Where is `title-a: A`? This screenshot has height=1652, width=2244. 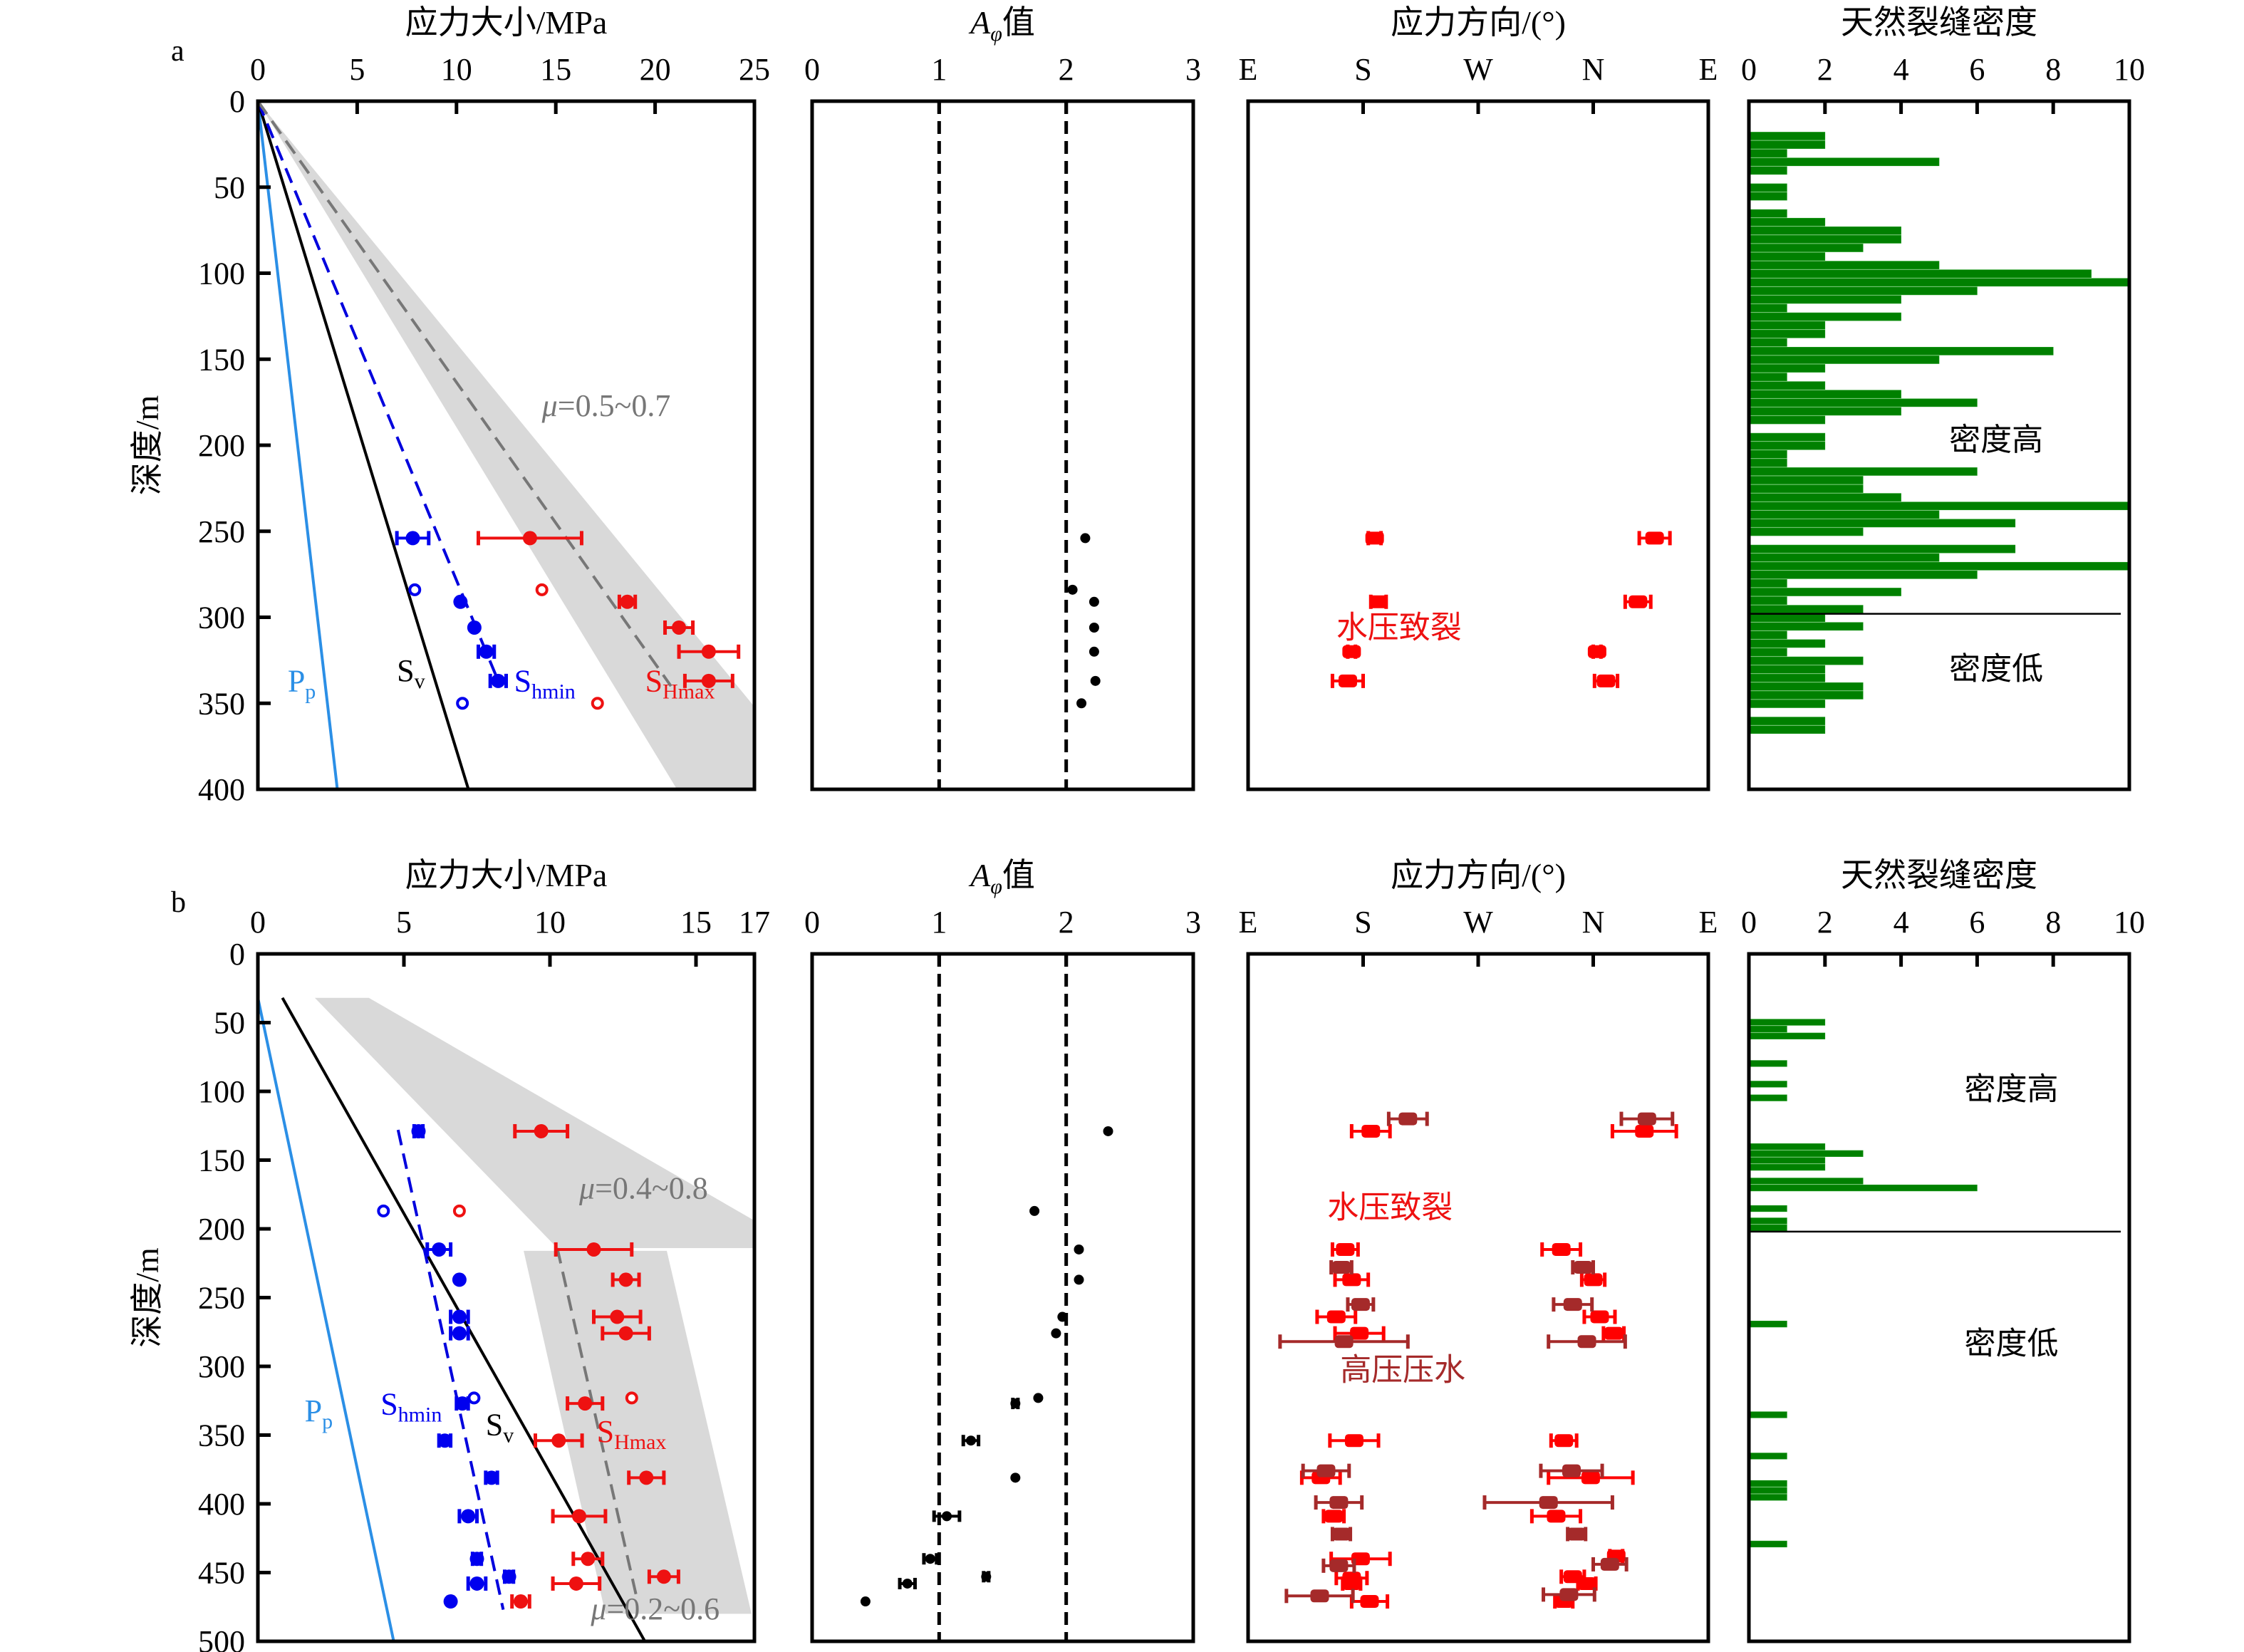
title-a: A is located at coordinates (979, 875).